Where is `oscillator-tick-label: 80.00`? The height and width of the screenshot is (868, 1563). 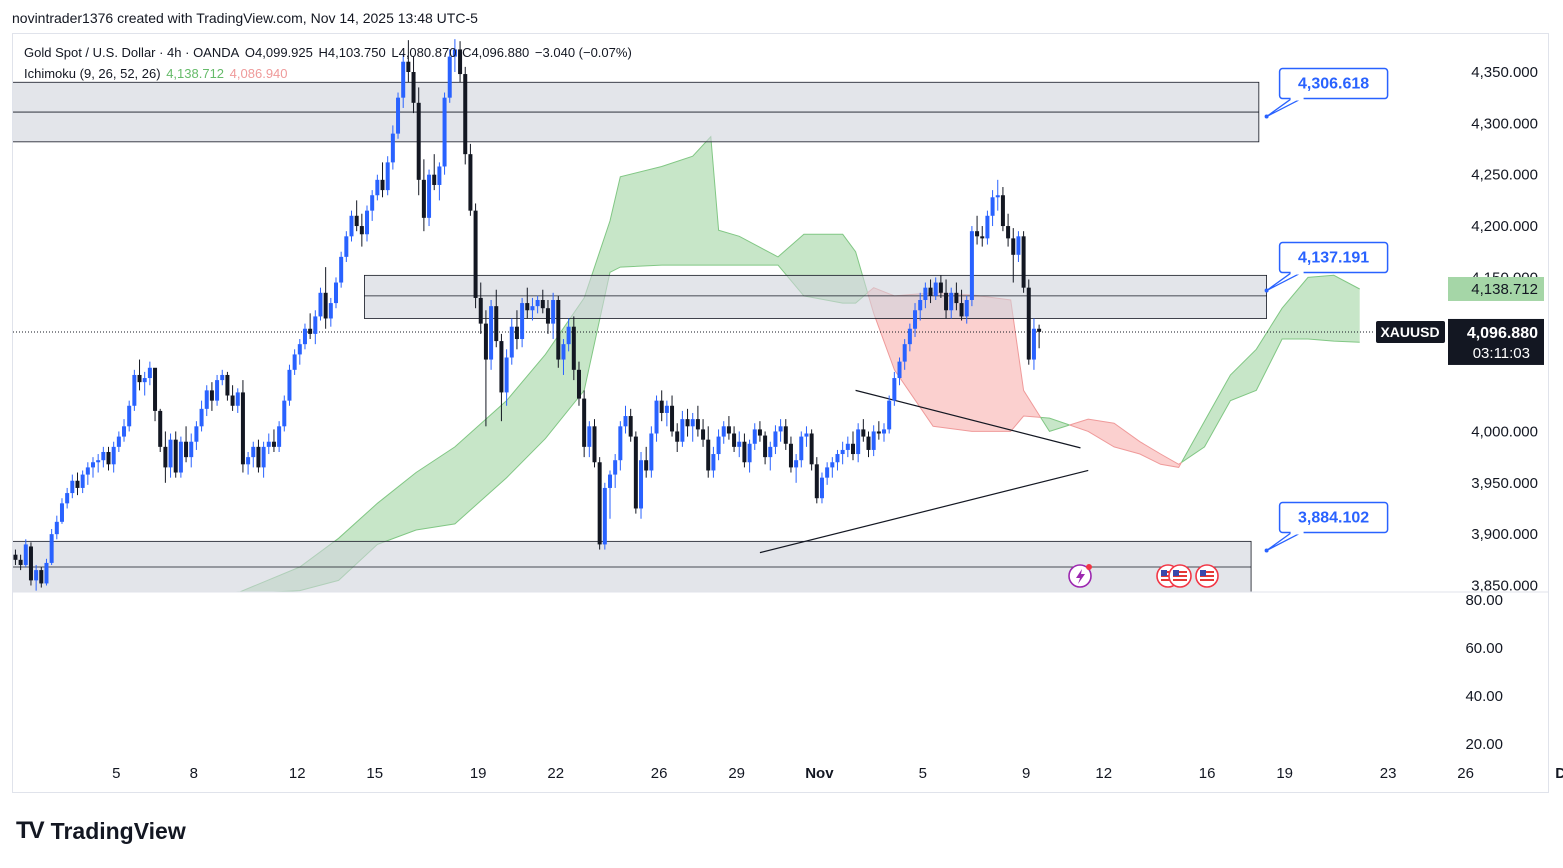 oscillator-tick-label: 80.00 is located at coordinates (1484, 600).